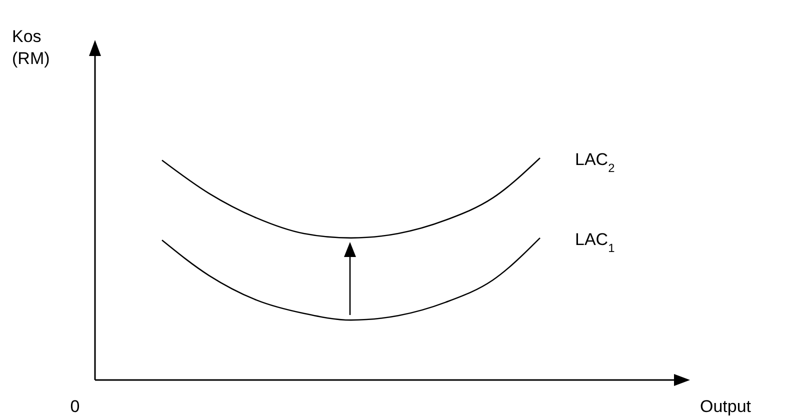 The height and width of the screenshot is (417, 792). What do you see at coordinates (595, 162) in the screenshot?
I see `text: LAC$_{2}$` at bounding box center [595, 162].